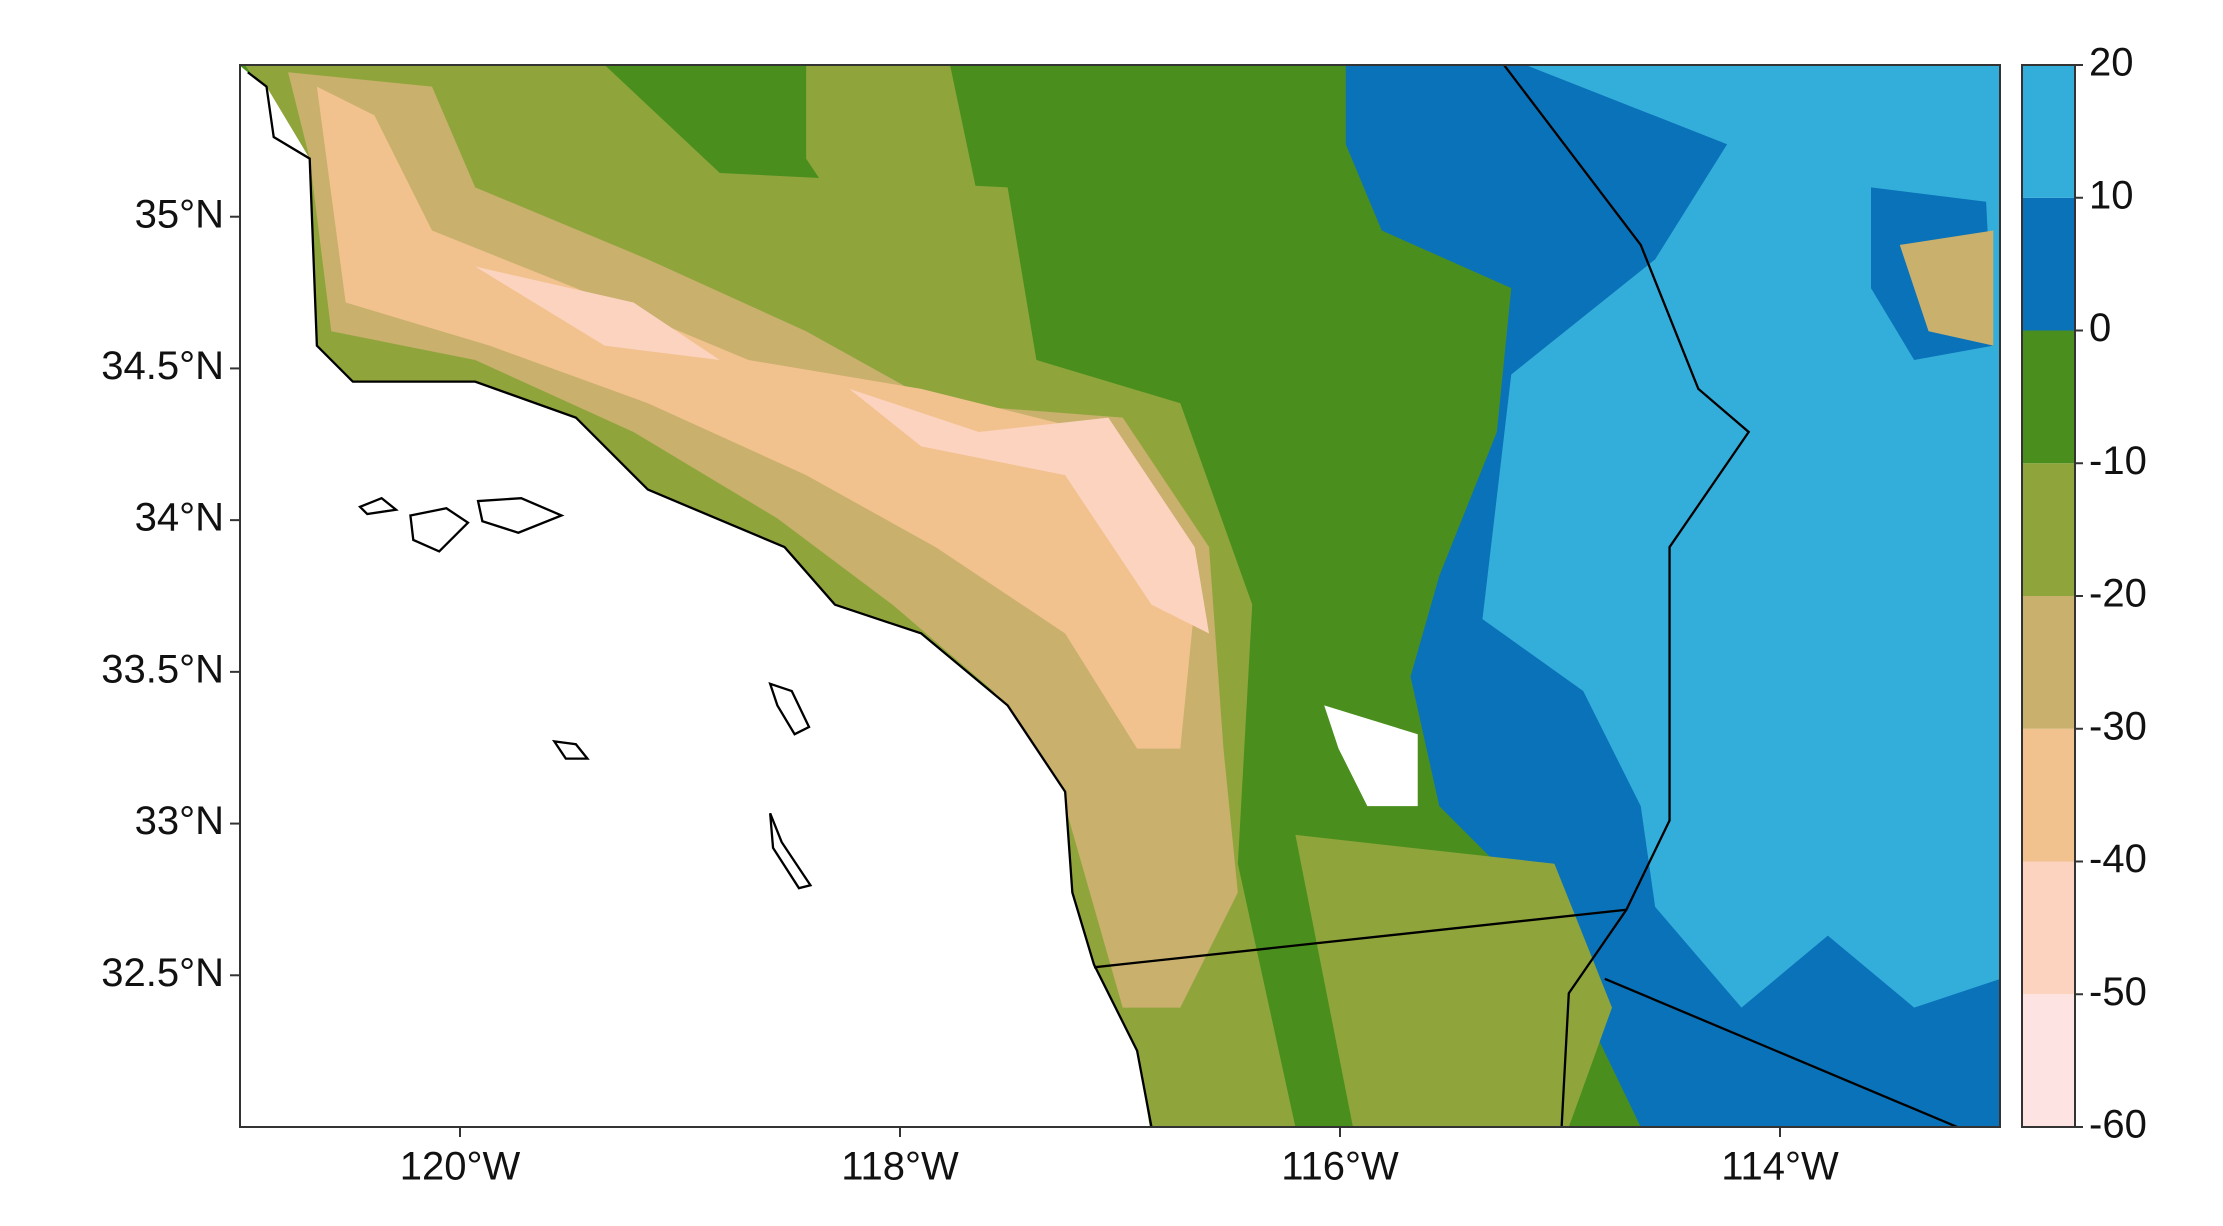 The width and height of the screenshot is (2223, 1226). What do you see at coordinates (1780, 1167) in the screenshot?
I see `x-tick-label: 114°W` at bounding box center [1780, 1167].